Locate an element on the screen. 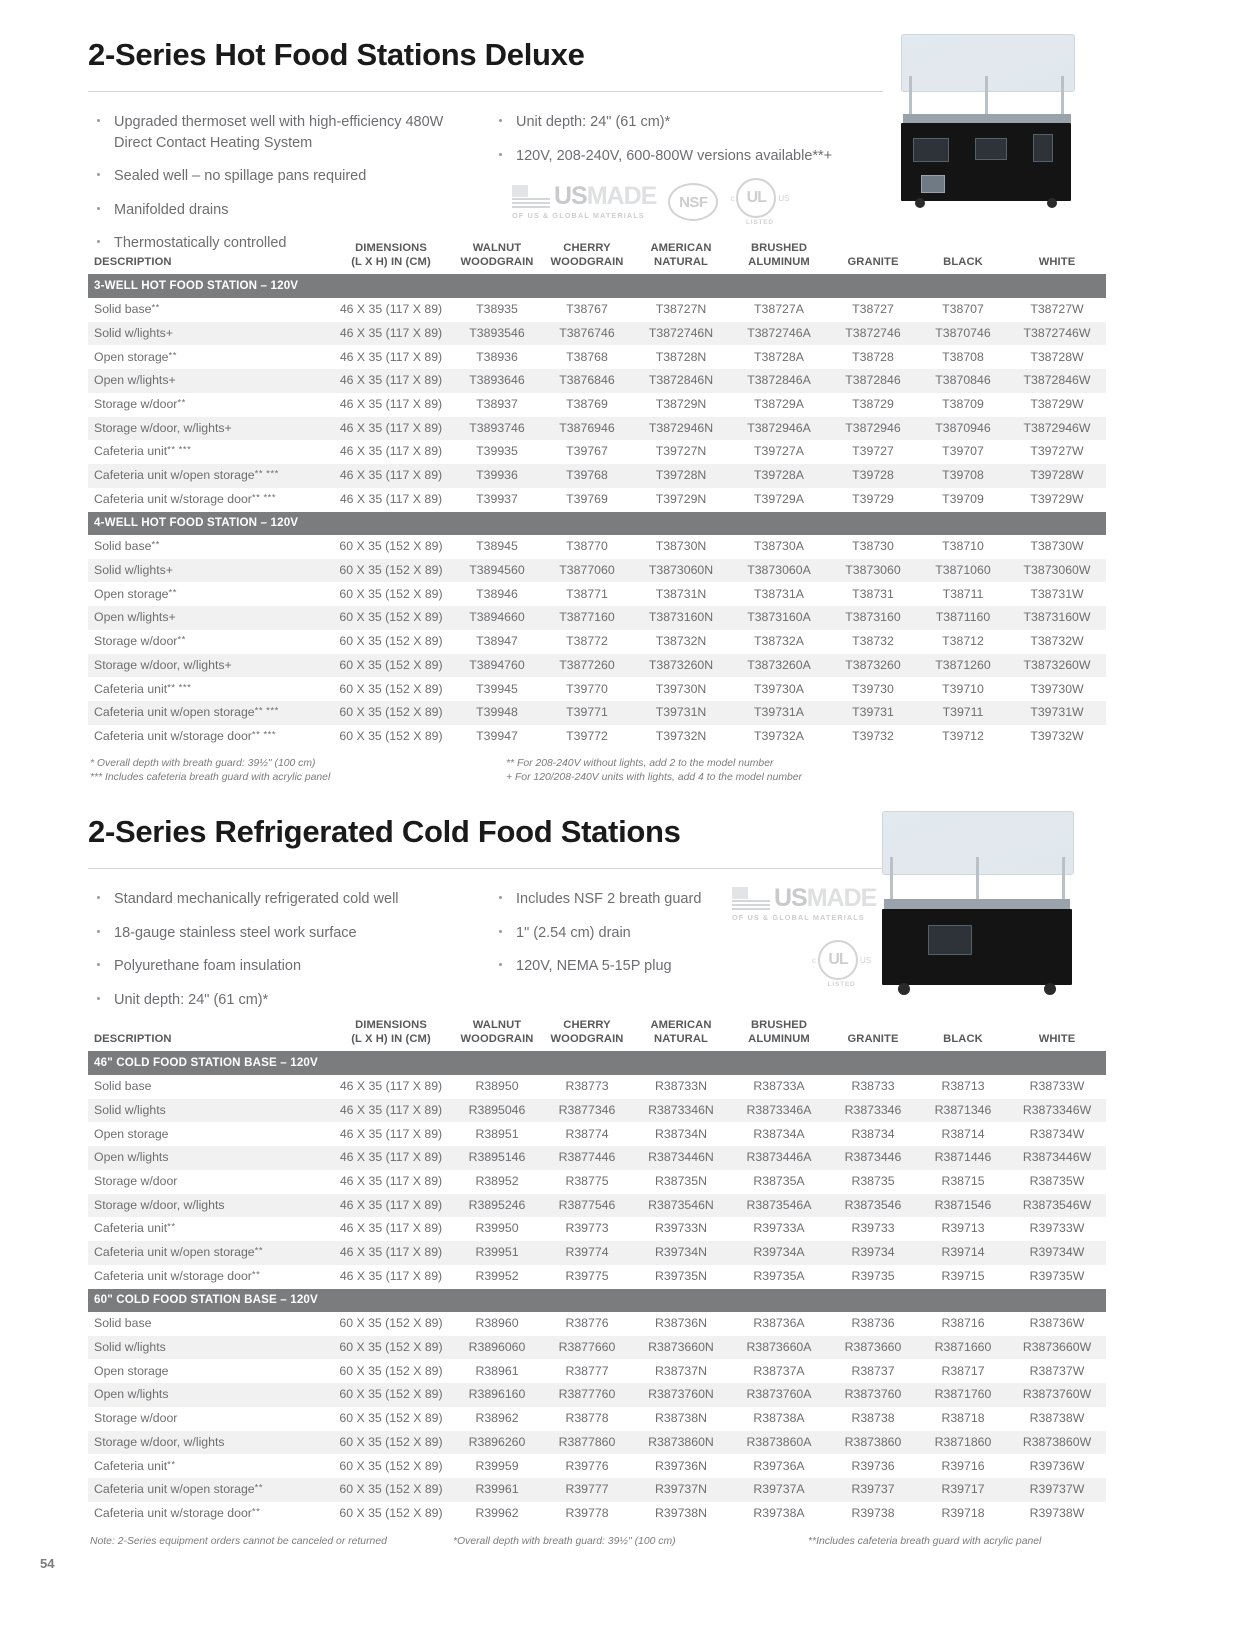  page-title-hot: 2-Series Hot Food Stations Deluxe is located at coordinates (336, 54).